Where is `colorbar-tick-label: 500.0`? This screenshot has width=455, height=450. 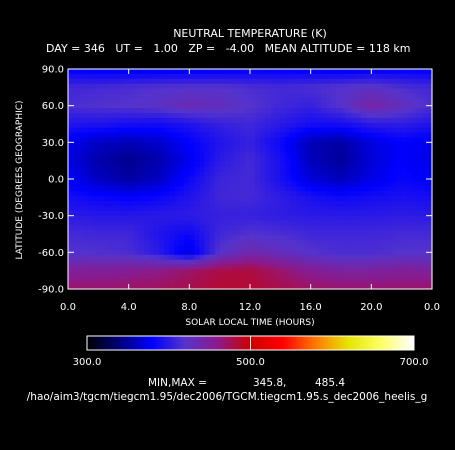 colorbar-tick-label: 500.0 is located at coordinates (250, 362).